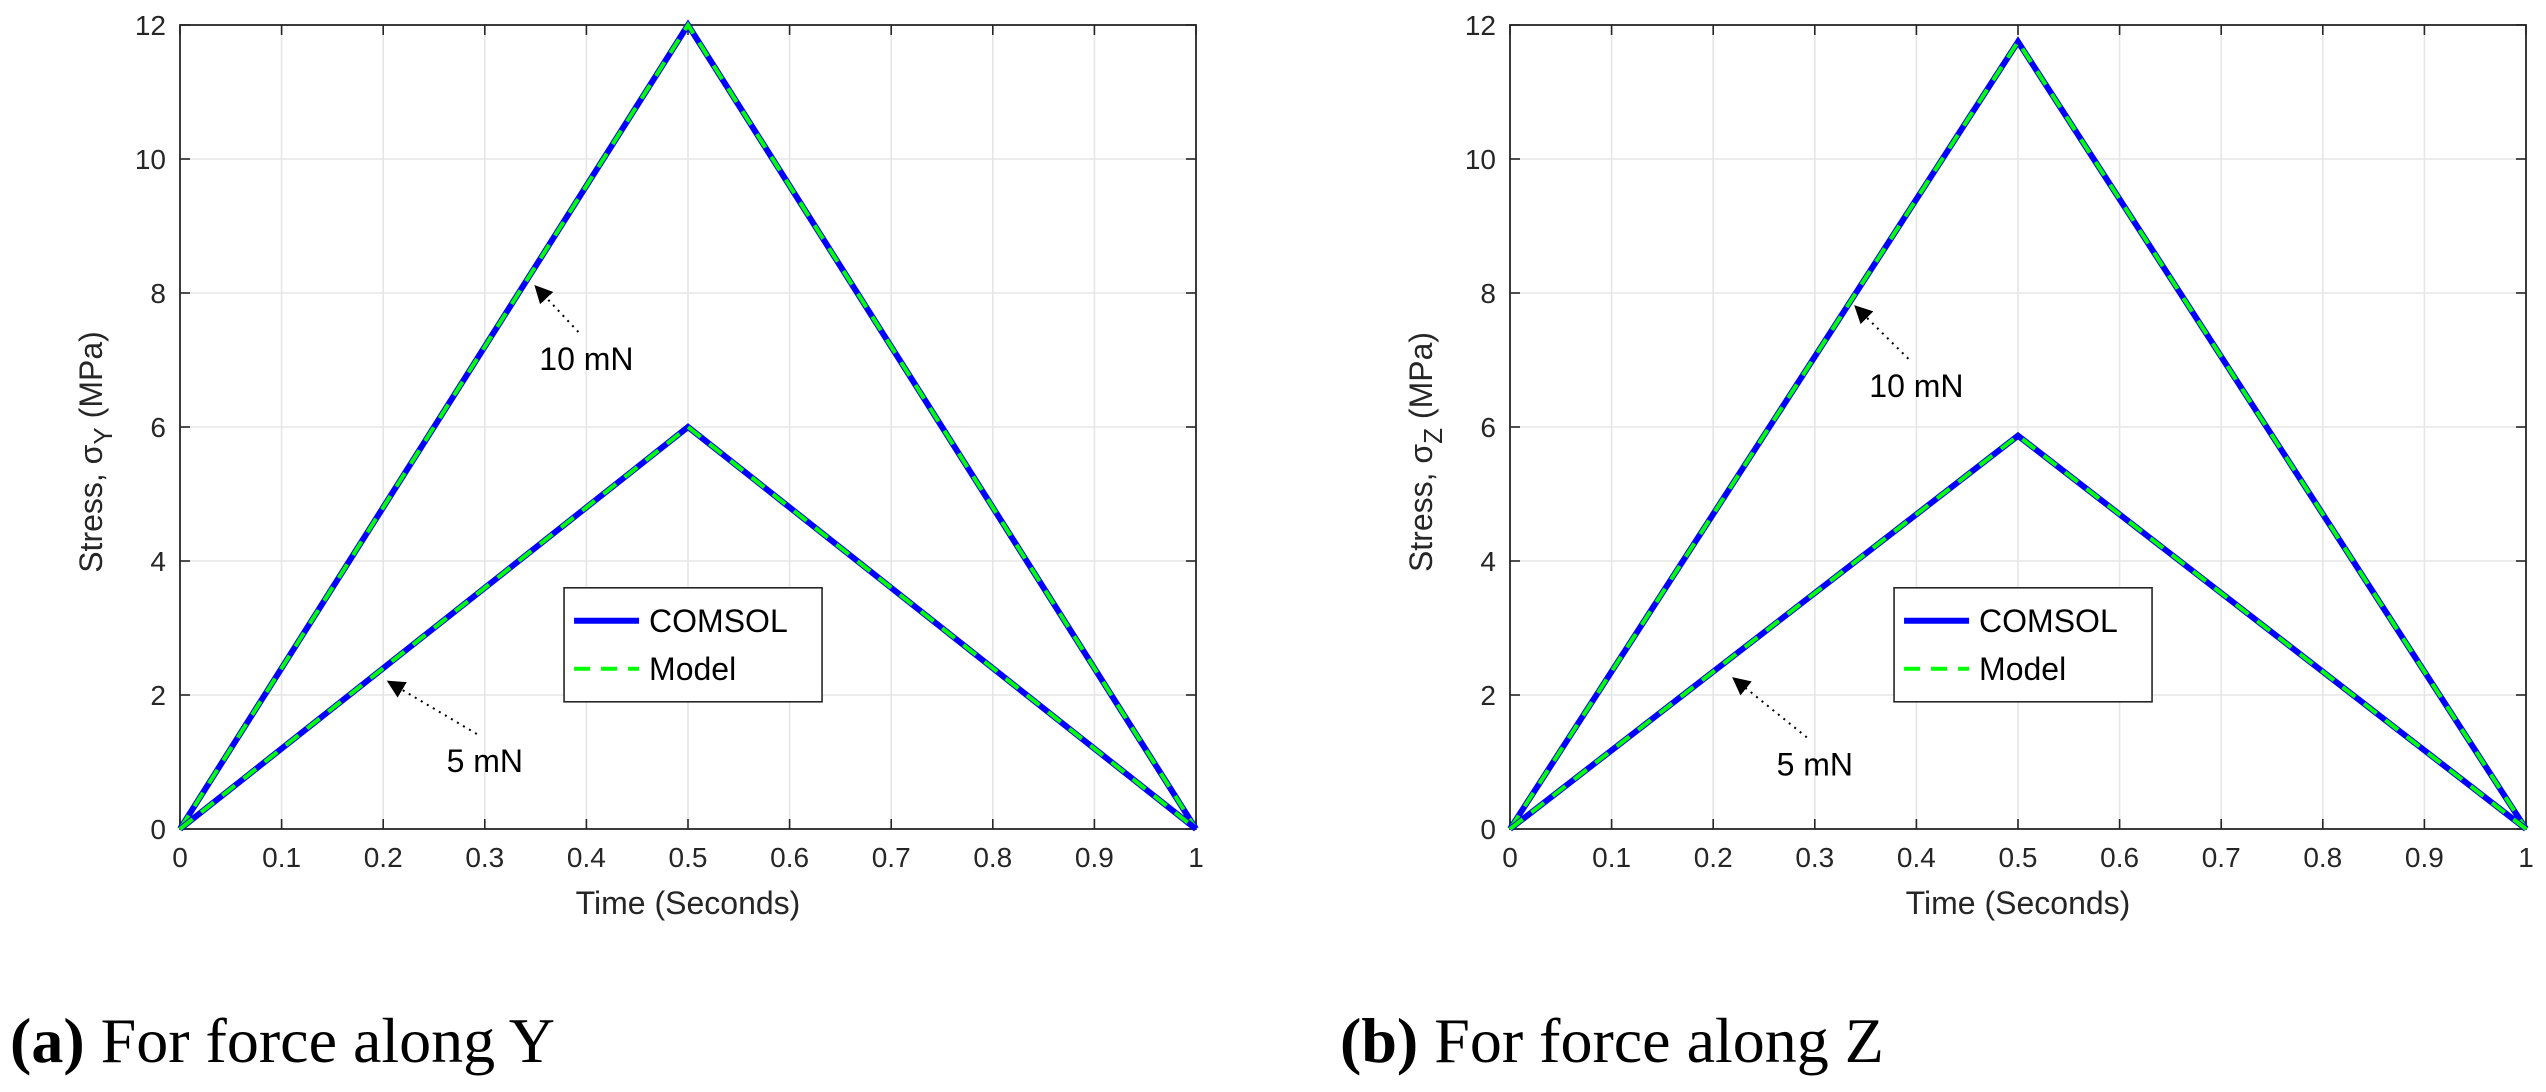  I want to click on y-axis-label: Stress, σZ (MPa), so click(1425, 452).